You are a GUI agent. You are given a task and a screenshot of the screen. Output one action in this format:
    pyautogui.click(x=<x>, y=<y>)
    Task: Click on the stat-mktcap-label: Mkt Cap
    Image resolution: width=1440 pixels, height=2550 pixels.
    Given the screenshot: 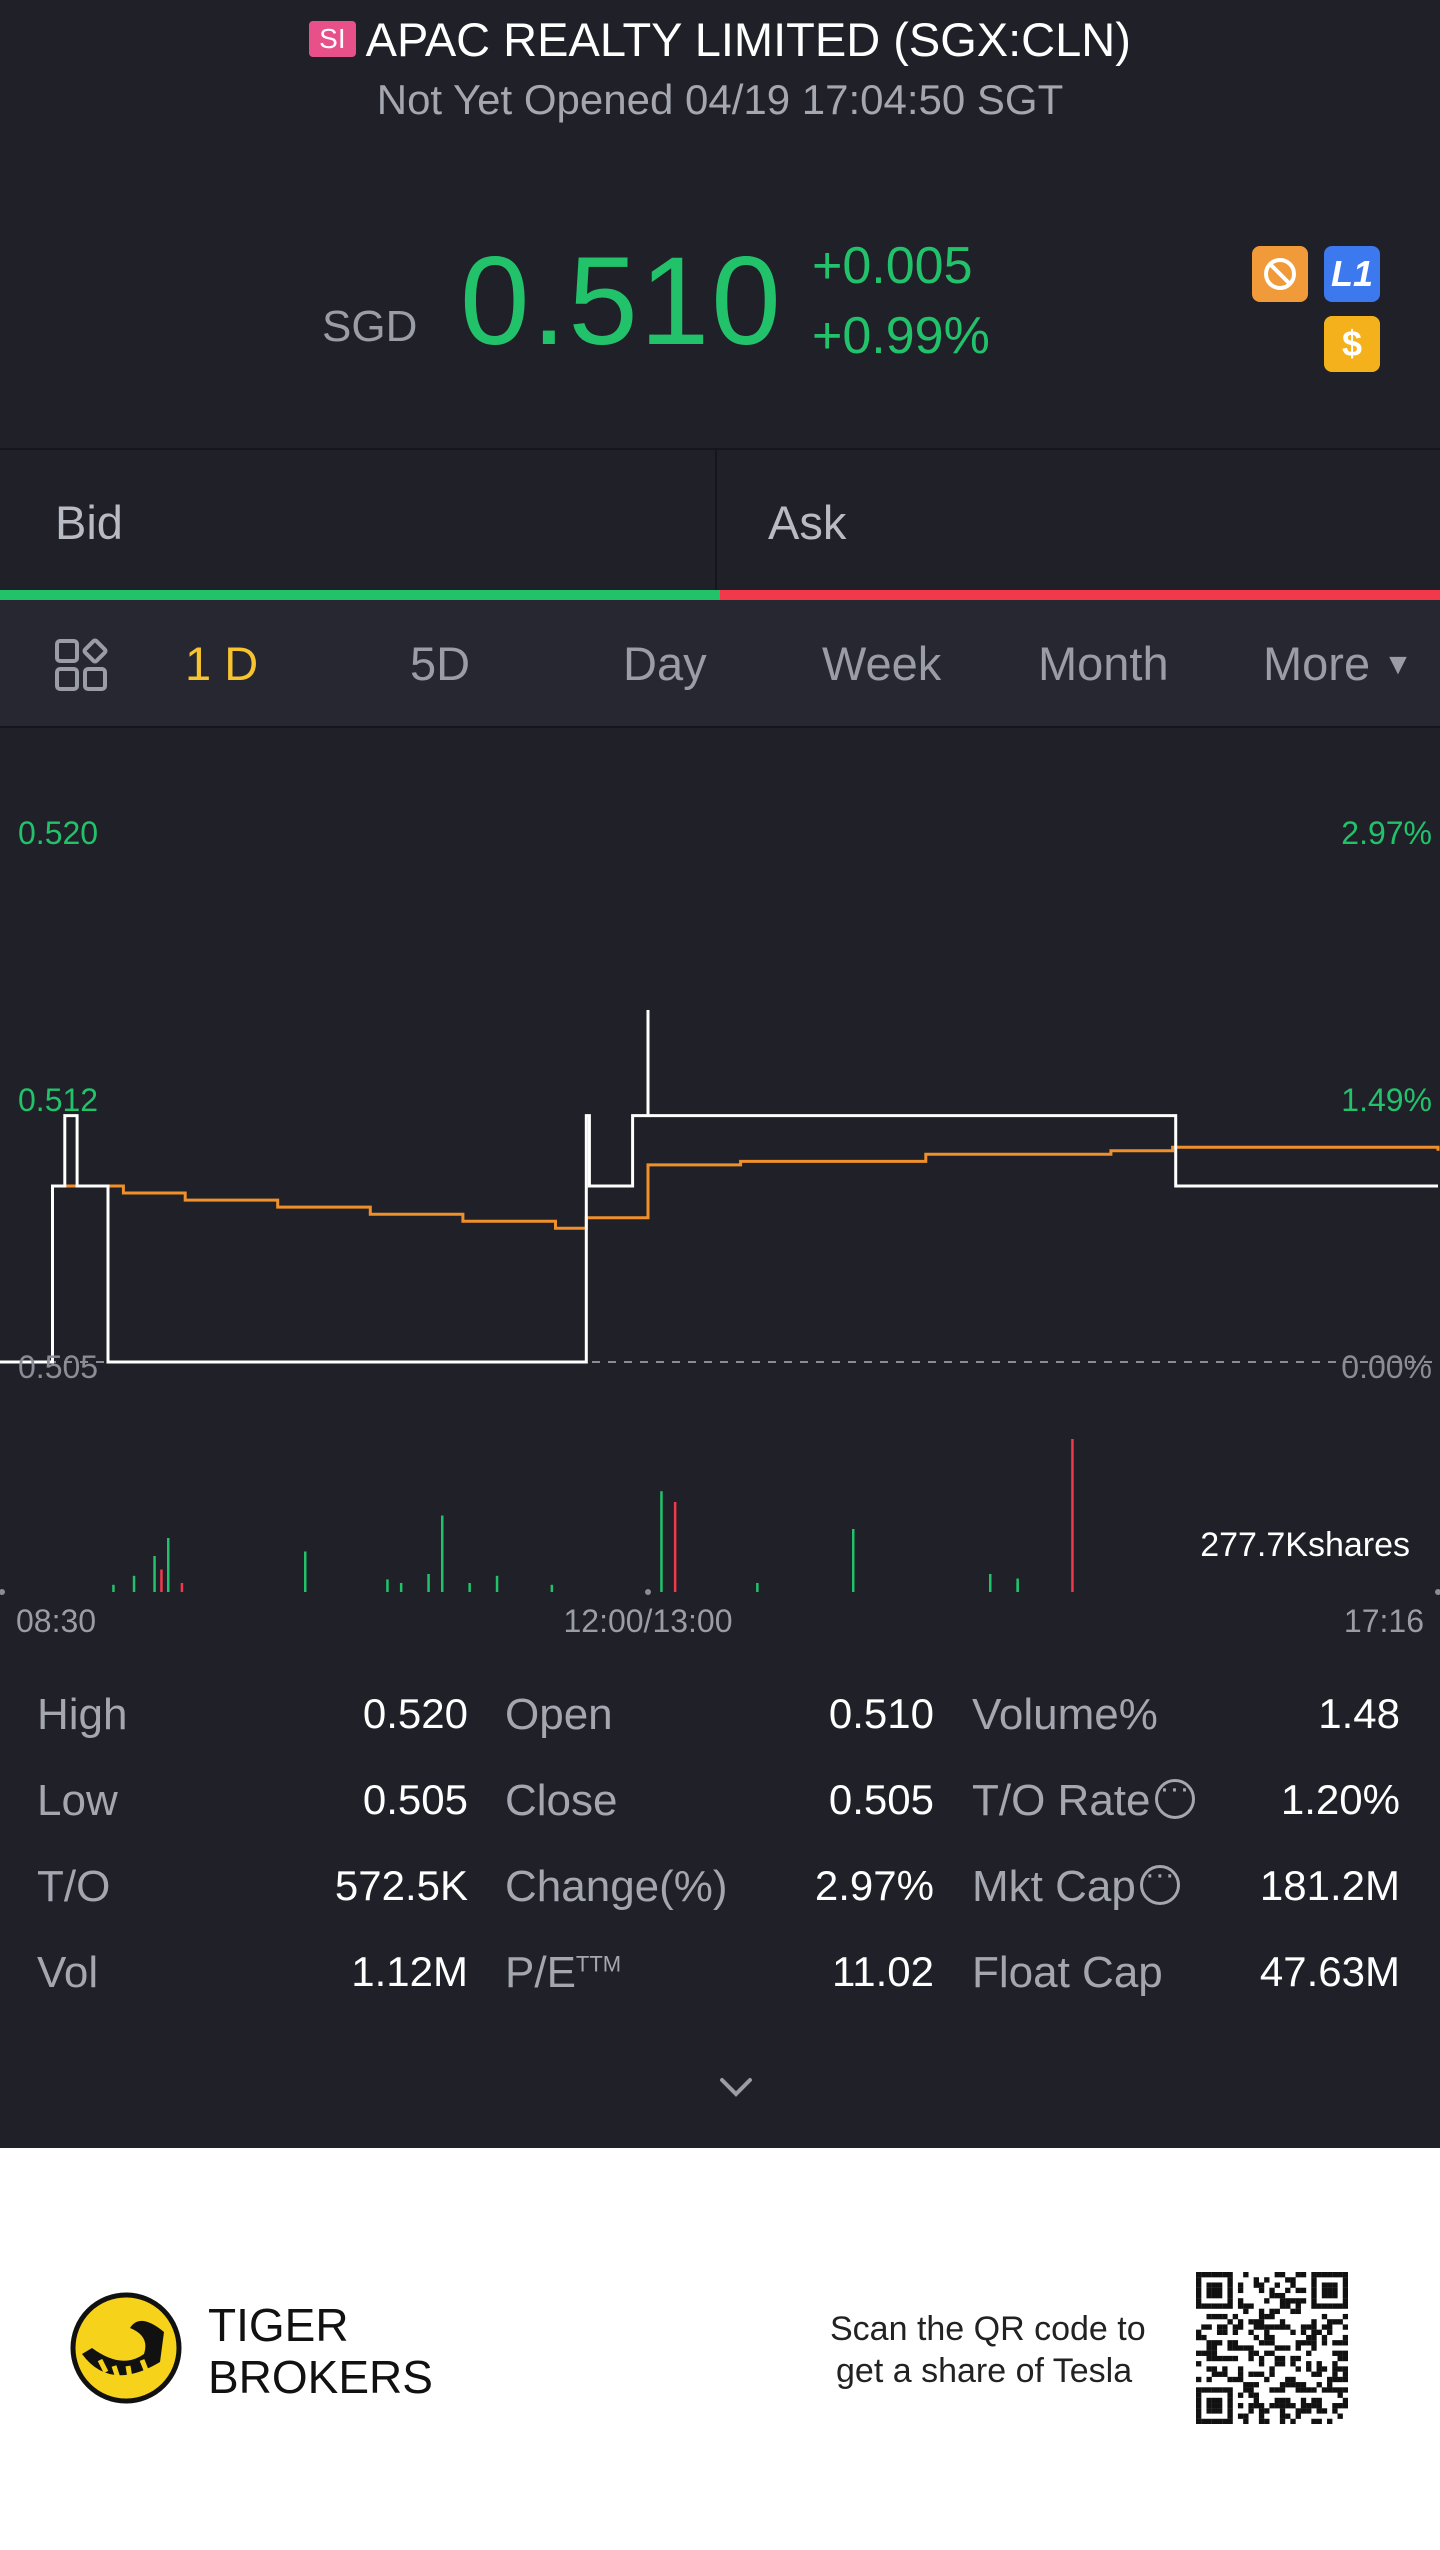 What is the action you would take?
    pyautogui.click(x=1076, y=1885)
    